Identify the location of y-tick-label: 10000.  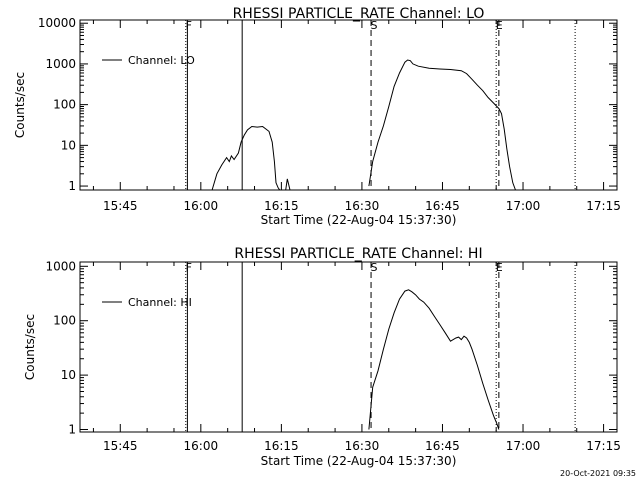
(57, 23).